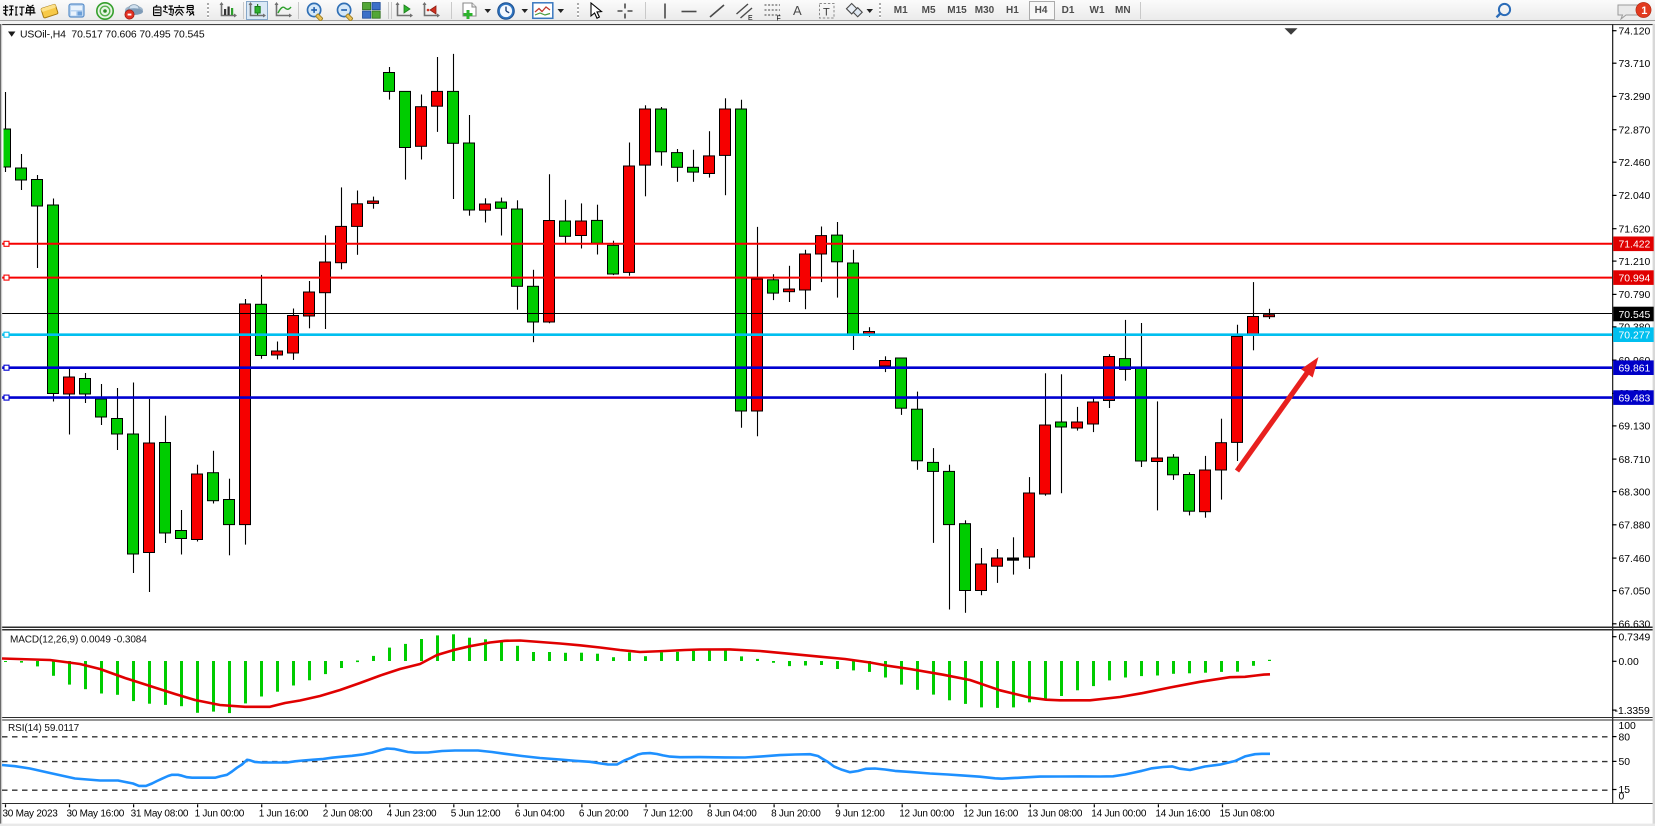 The height and width of the screenshot is (826, 1655). What do you see at coordinates (1248, 814) in the screenshot?
I see `svg-text: 15 Jun 08:00` at bounding box center [1248, 814].